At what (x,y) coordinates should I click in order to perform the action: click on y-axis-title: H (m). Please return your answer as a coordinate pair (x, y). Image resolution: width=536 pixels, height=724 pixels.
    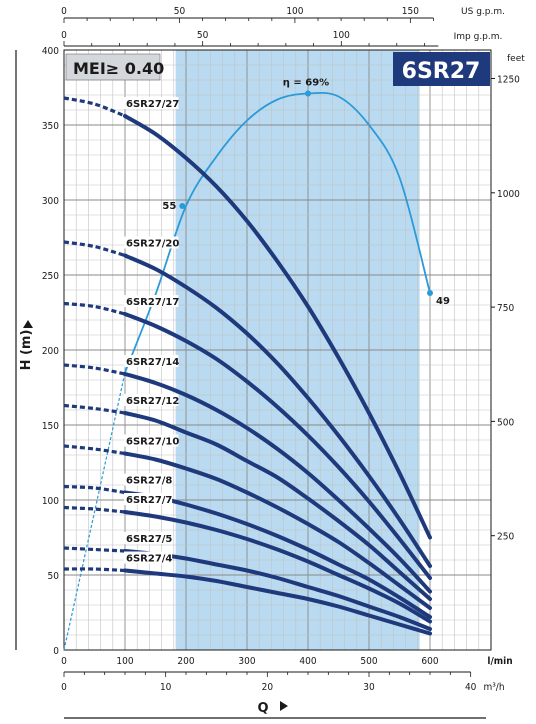
    Looking at the image, I should click on (26, 350).